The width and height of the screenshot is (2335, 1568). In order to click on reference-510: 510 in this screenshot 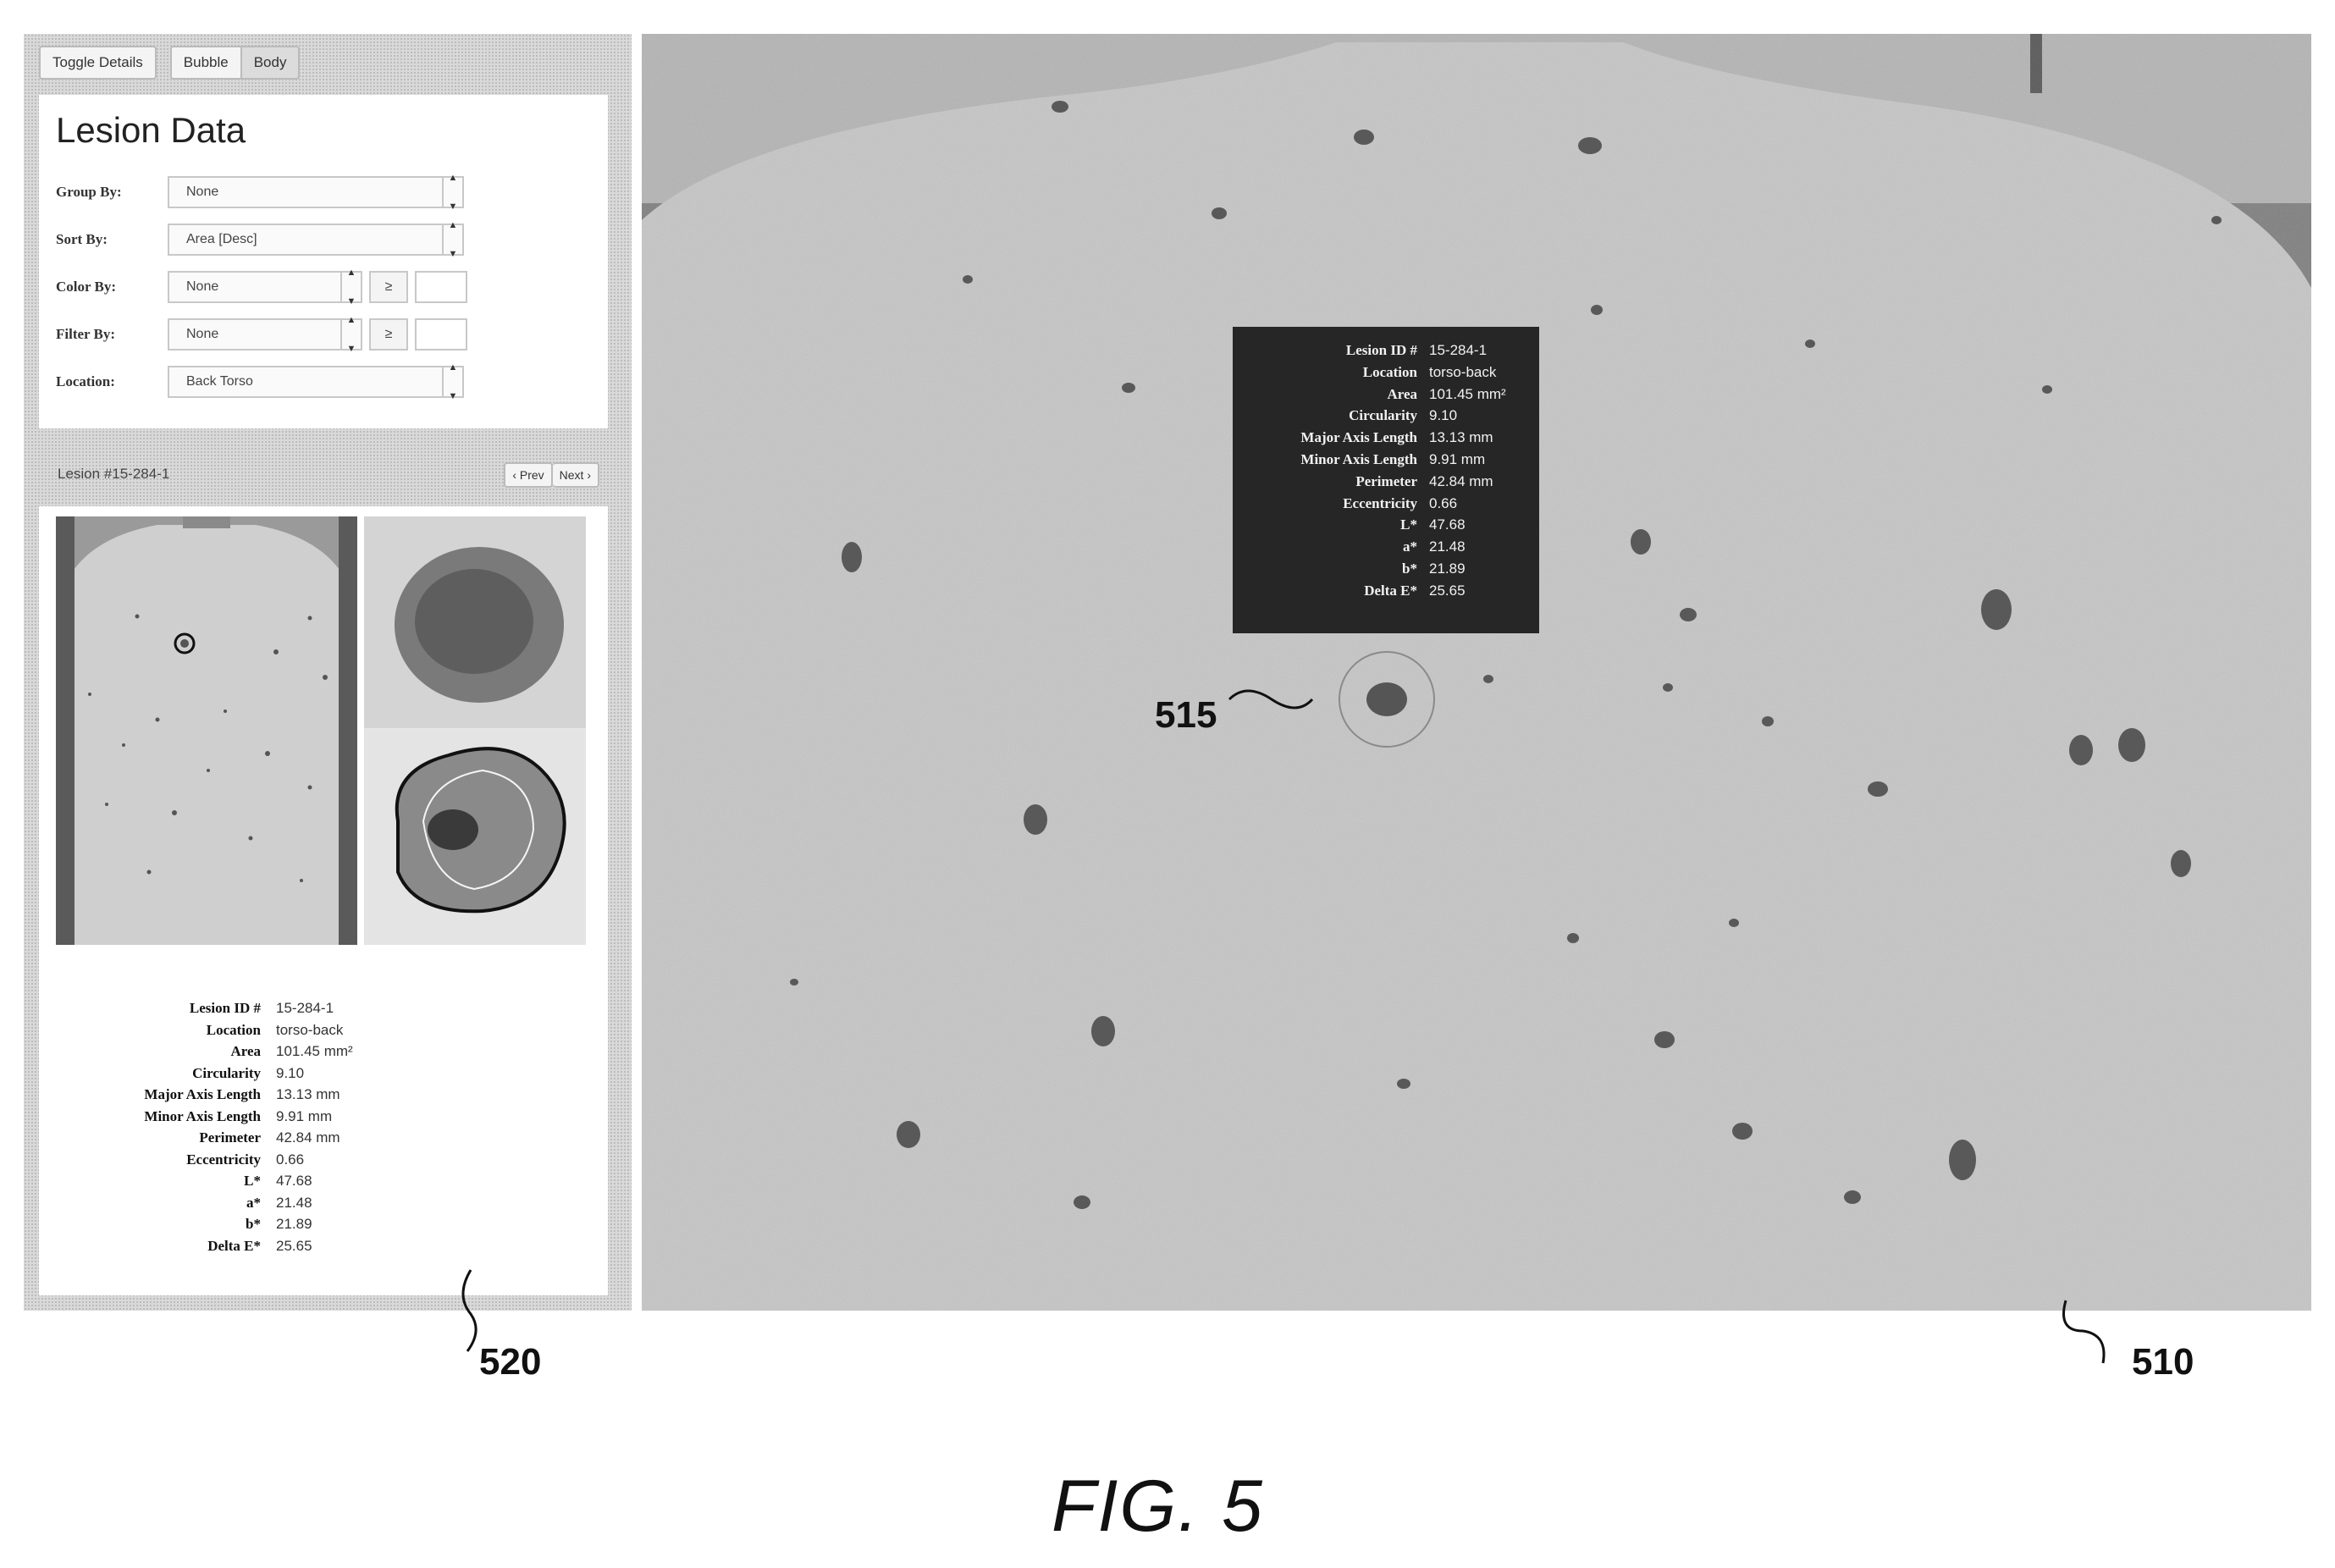, I will do `click(2163, 1362)`.